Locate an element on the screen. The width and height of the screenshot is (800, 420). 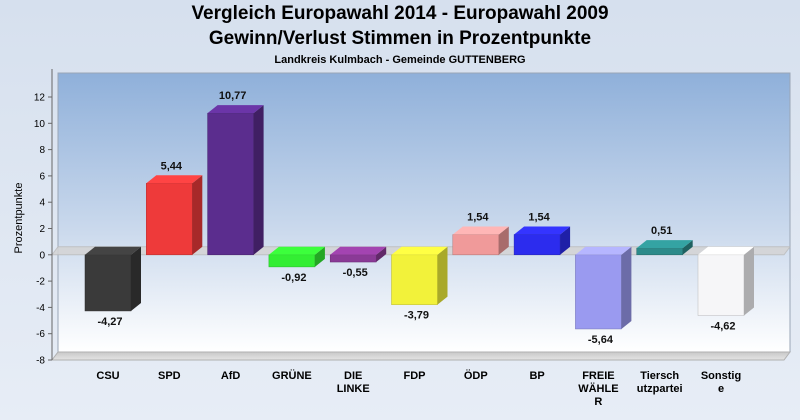
data-label: -5,64 is located at coordinates (601, 340).